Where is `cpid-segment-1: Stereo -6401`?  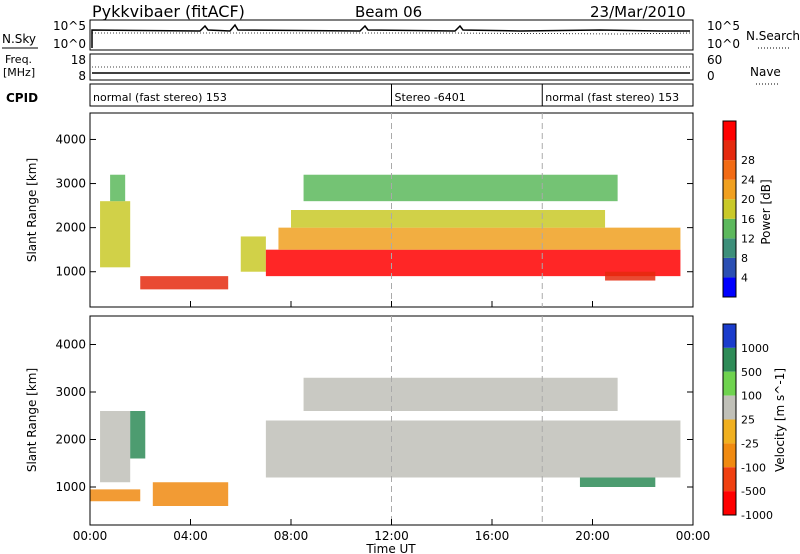
cpid-segment-1: Stereo -6401 is located at coordinates (430, 97).